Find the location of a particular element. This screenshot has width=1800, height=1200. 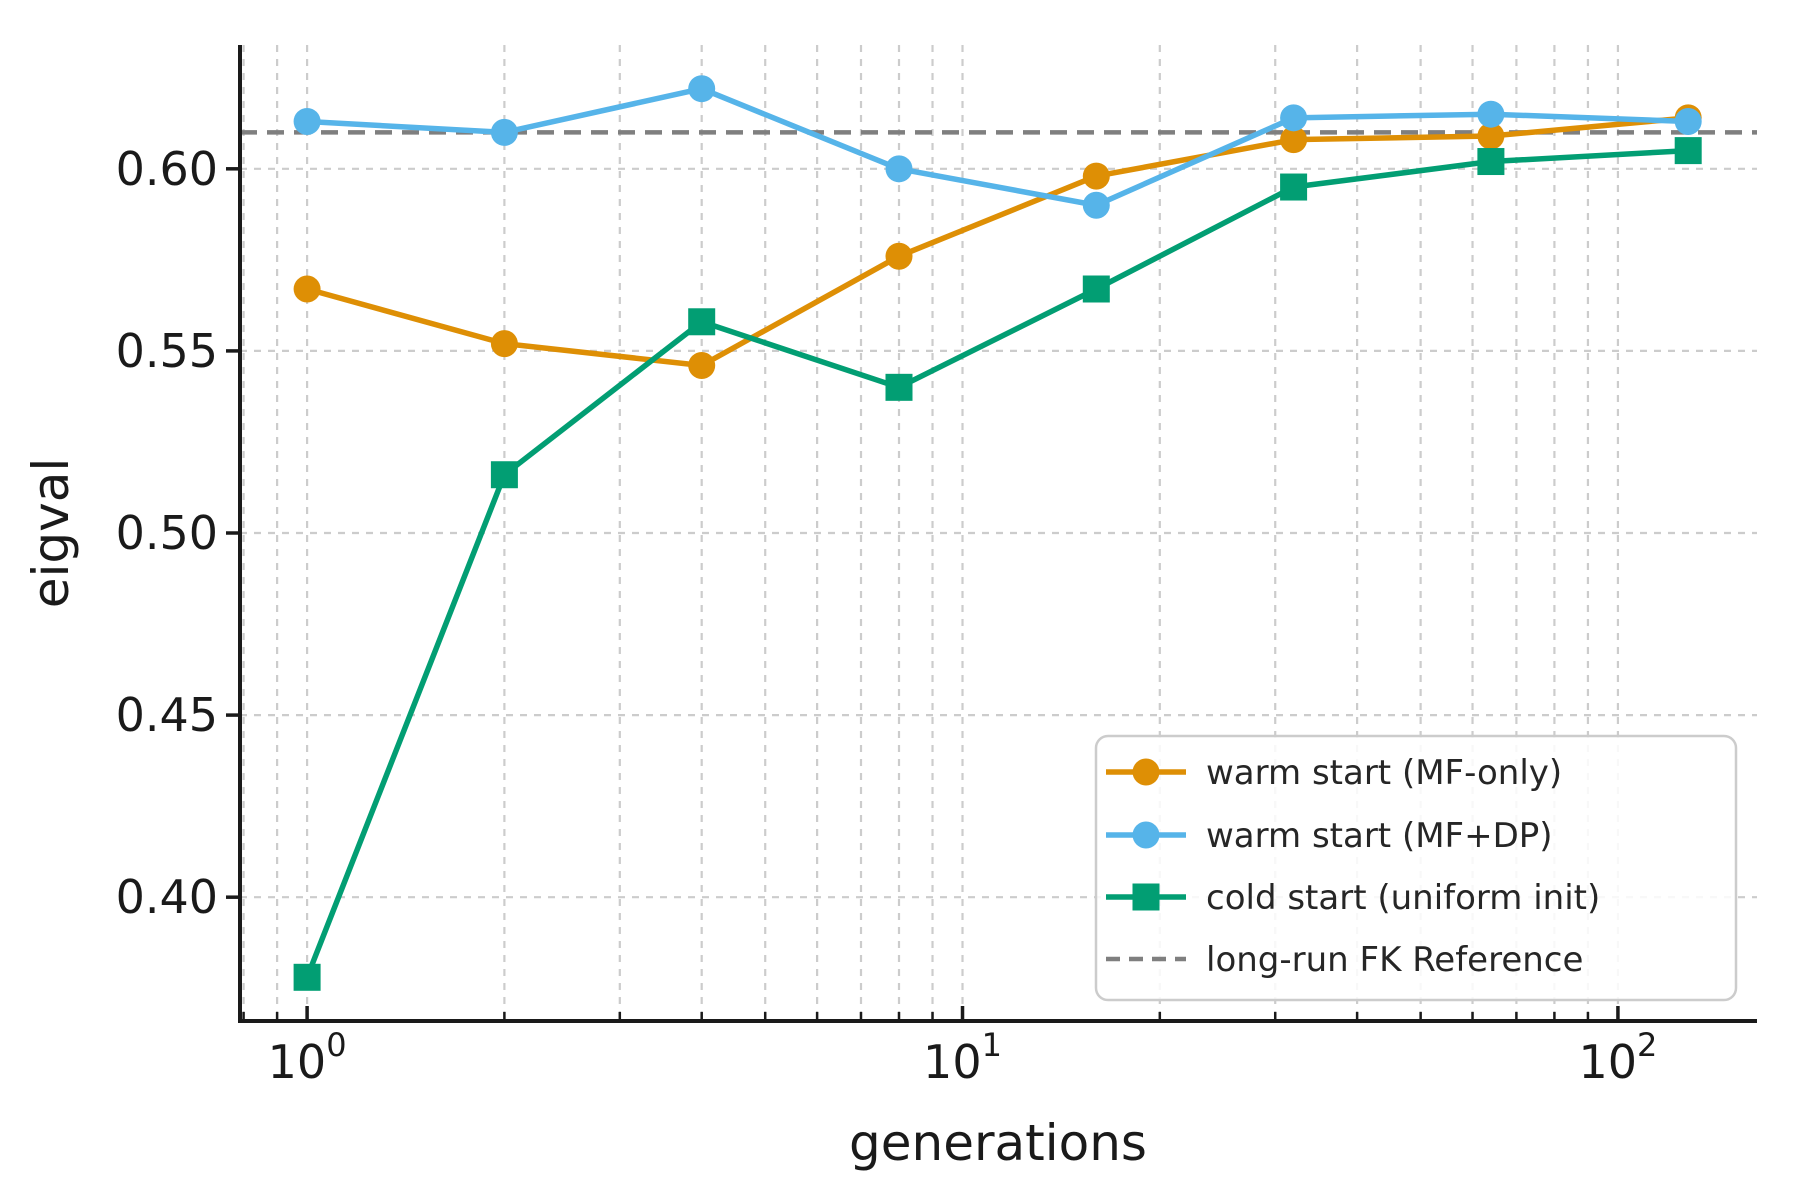

legend-entry-reference: long-run FK Reference is located at coordinates (1344, 960).